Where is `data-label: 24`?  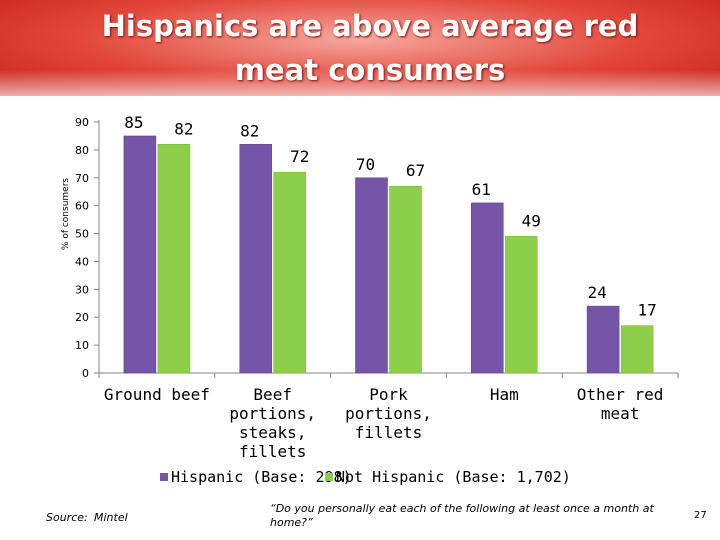
data-label: 24 is located at coordinates (596, 292).